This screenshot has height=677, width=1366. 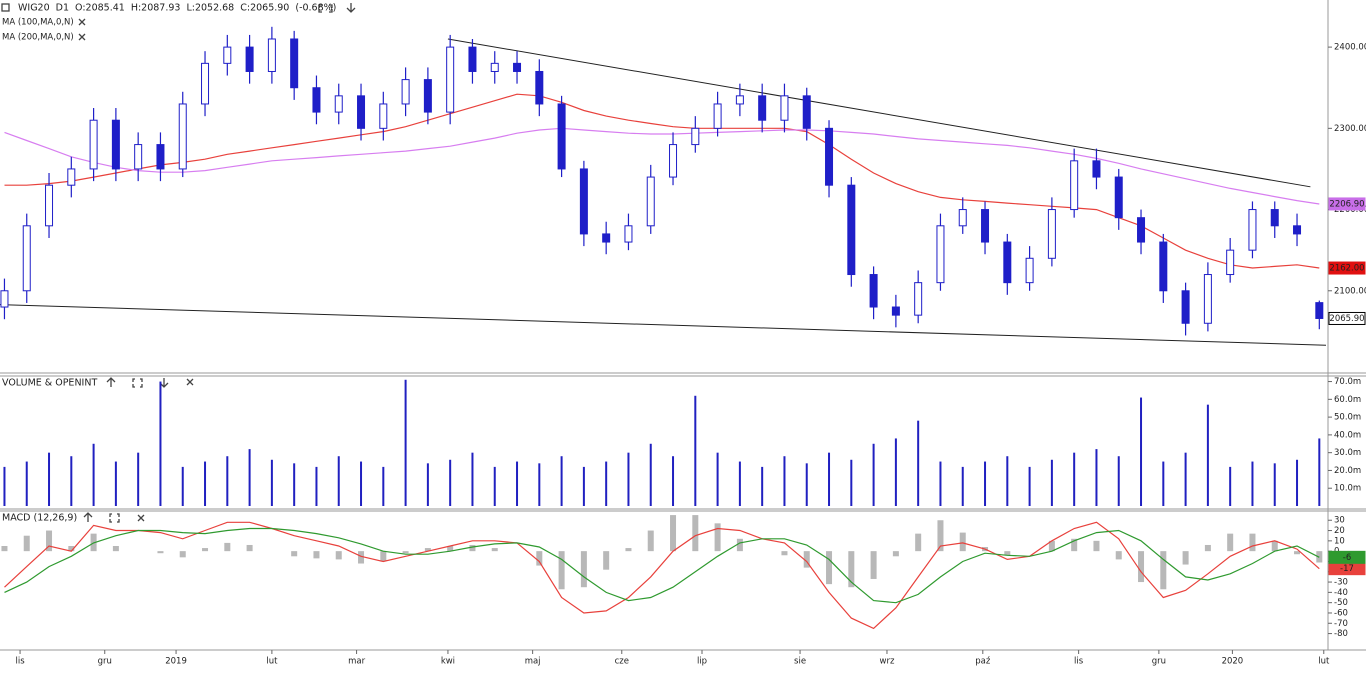 I want to click on header-field: WIG20, so click(x=34, y=8).